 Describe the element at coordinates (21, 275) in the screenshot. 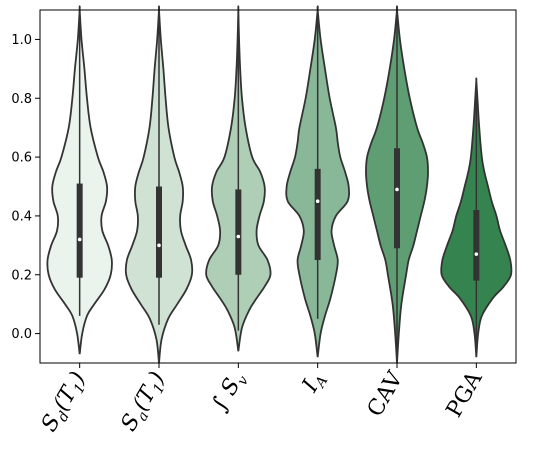

I see `y-tick-label: 0.2` at that location.